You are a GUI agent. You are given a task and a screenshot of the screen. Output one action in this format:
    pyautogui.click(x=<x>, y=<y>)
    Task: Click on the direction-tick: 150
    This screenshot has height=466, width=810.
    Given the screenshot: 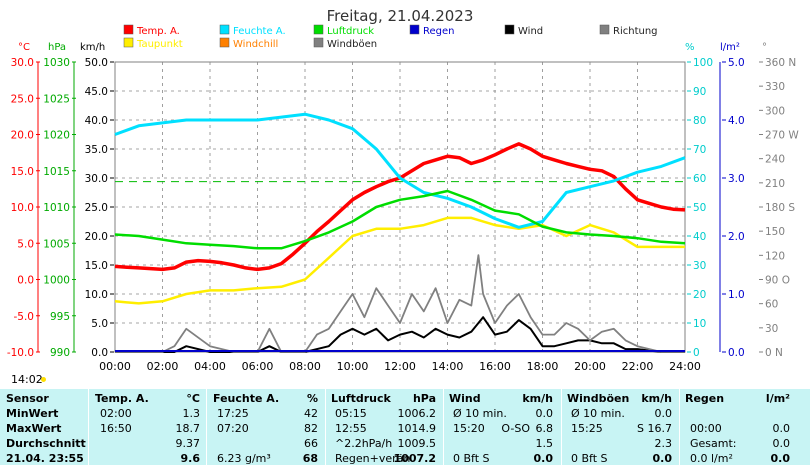 What is the action you would take?
    pyautogui.click(x=775, y=232)
    